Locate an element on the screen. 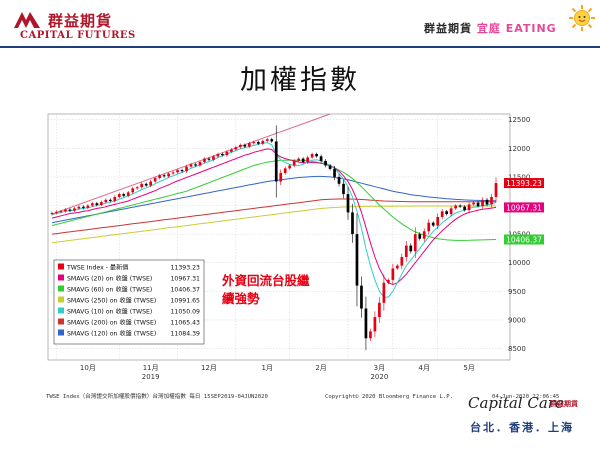  value-label-text: 11393.23 is located at coordinates (524, 183).